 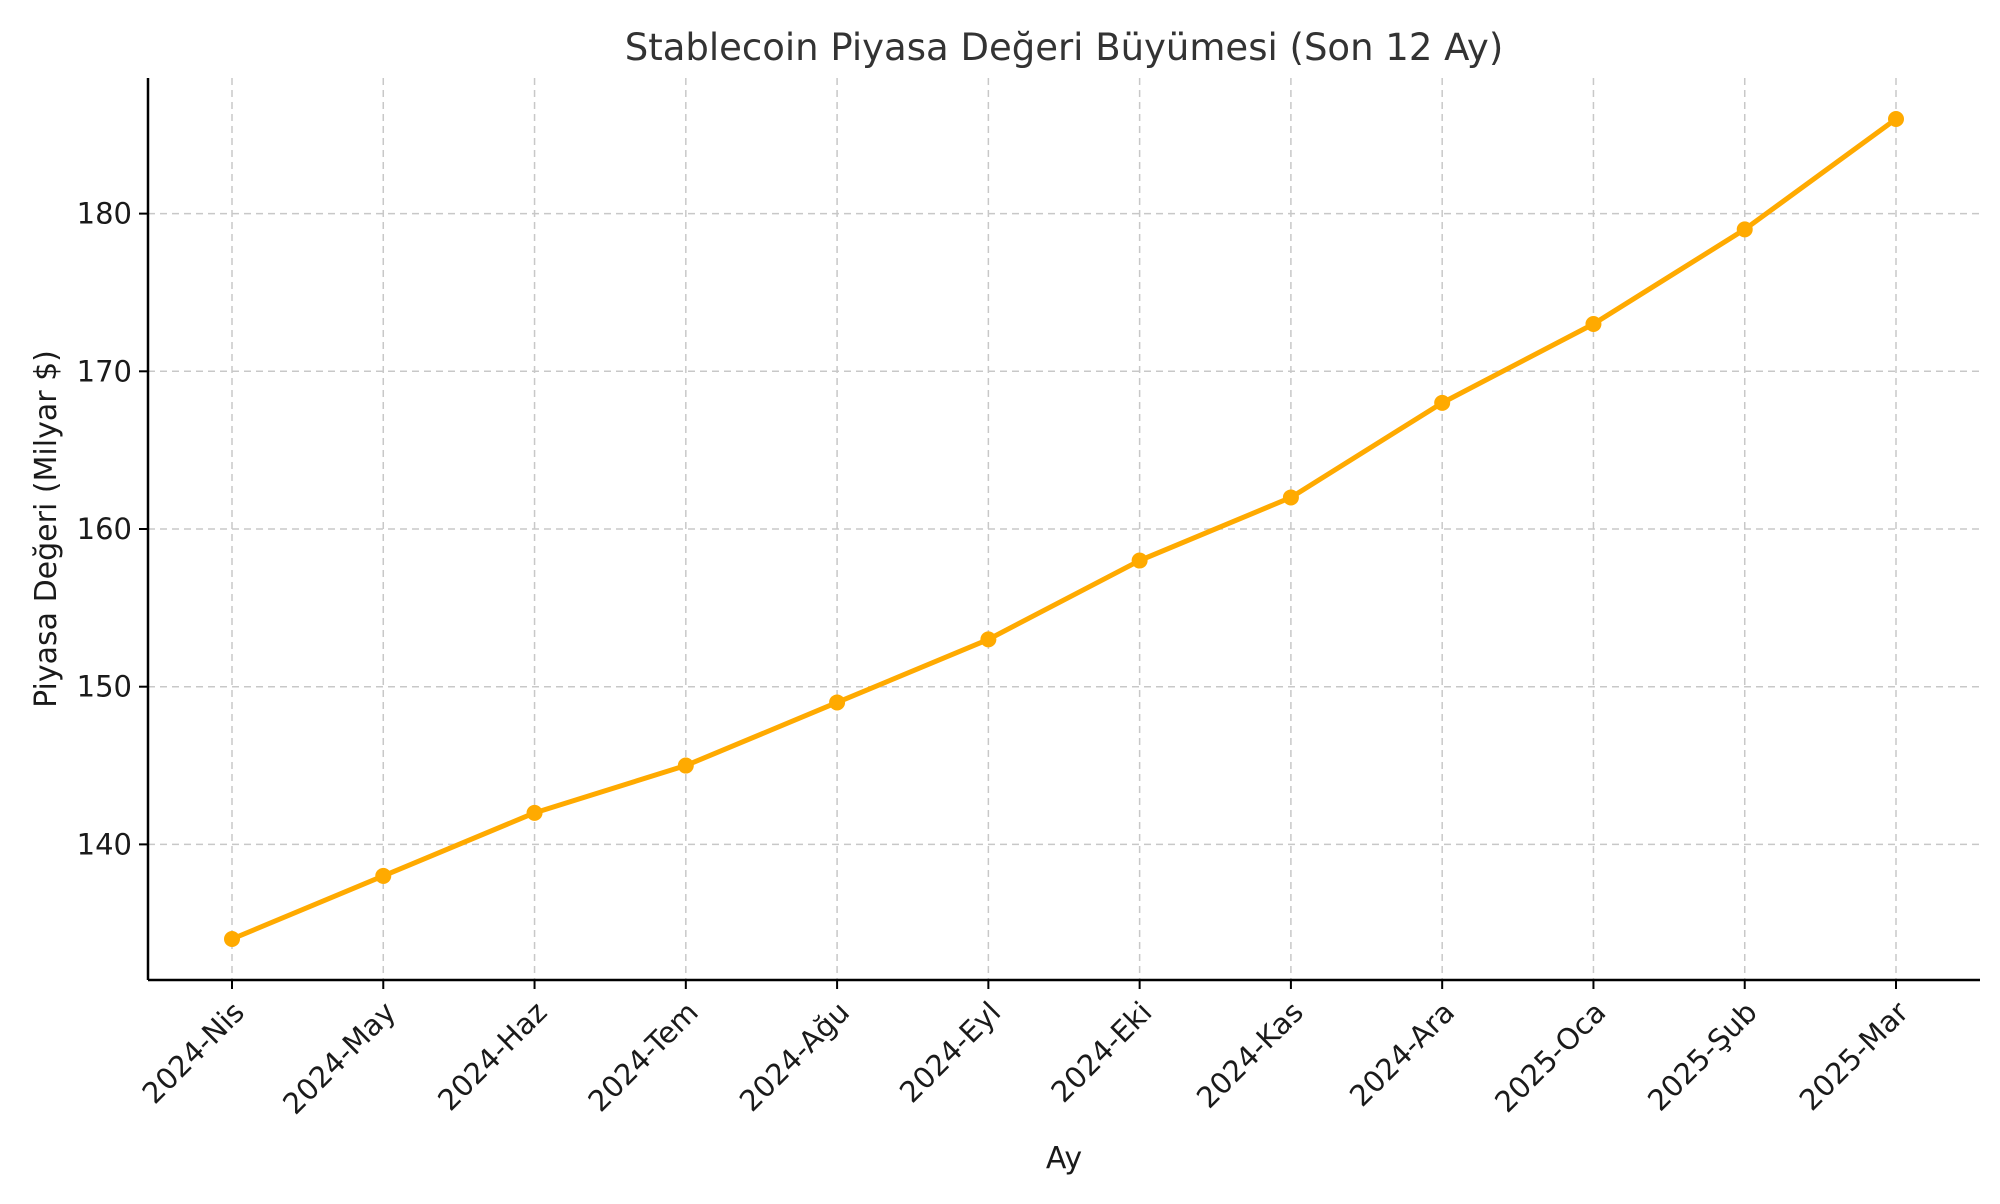 What do you see at coordinates (1854, 1056) in the screenshot?
I see `x-tick-label: 2025-Mar` at bounding box center [1854, 1056].